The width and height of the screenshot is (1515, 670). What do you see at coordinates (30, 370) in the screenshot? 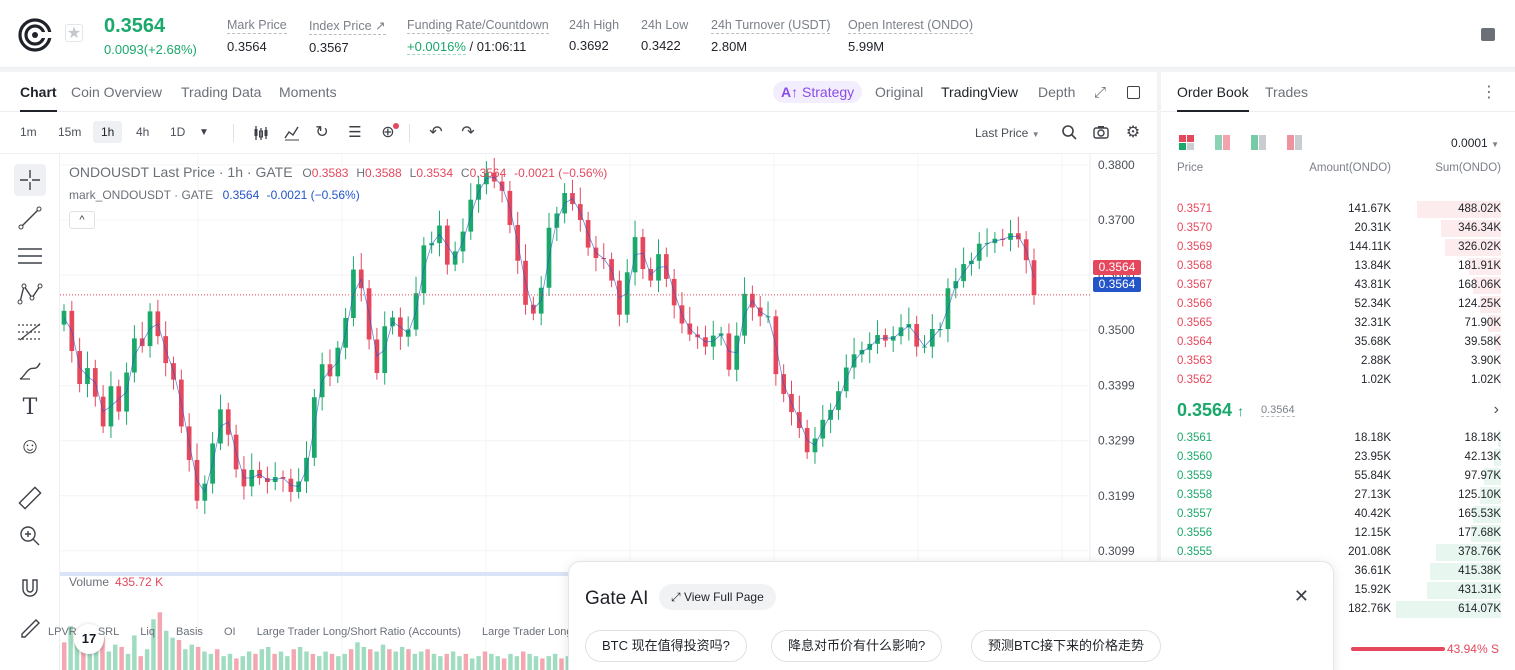
I see `brush-tool-icon` at bounding box center [30, 370].